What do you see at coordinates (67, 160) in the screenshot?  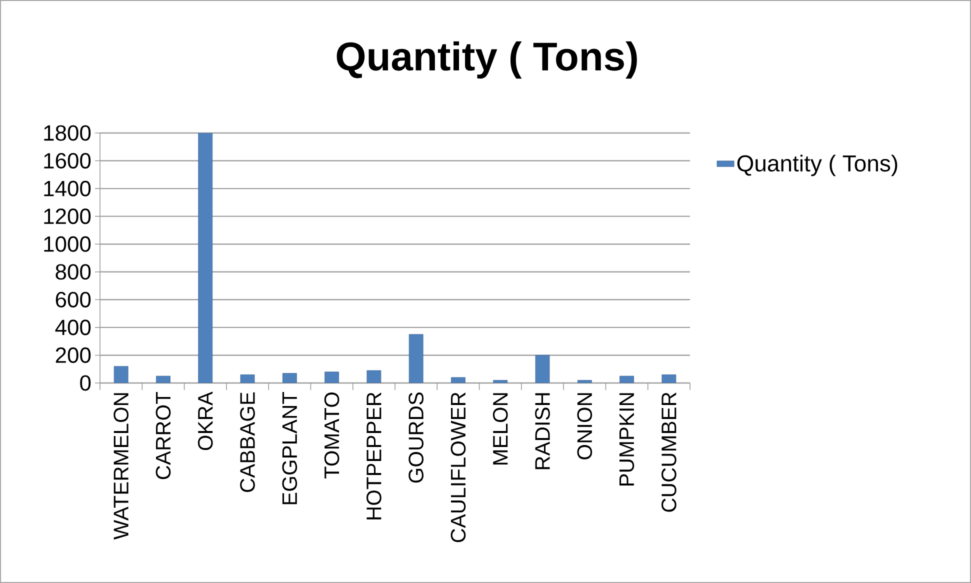 I see `y-tick-label: 1600` at bounding box center [67, 160].